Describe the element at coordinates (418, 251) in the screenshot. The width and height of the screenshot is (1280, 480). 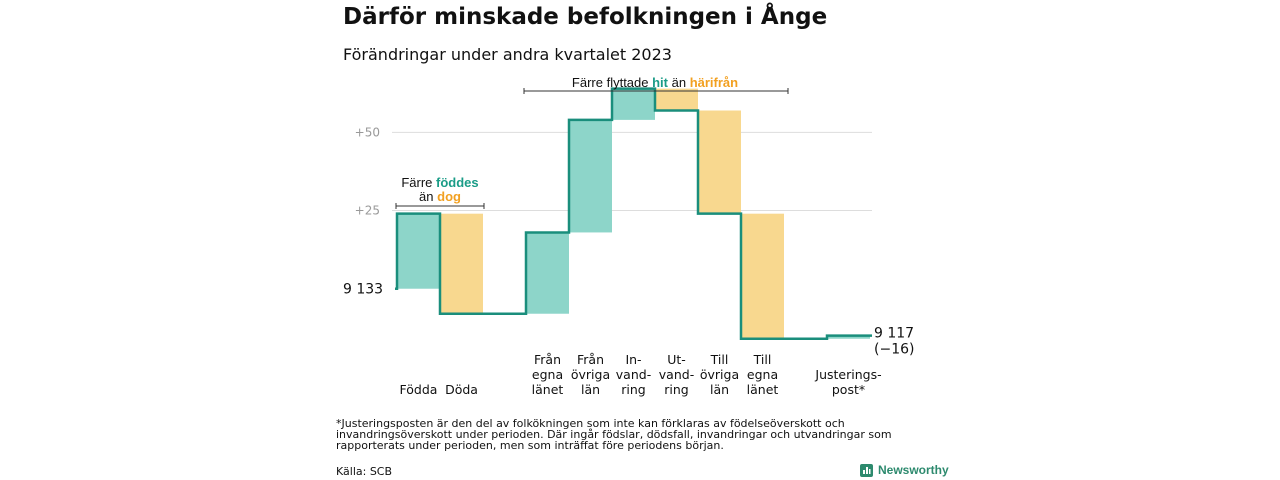
I see `bar-födda` at that location.